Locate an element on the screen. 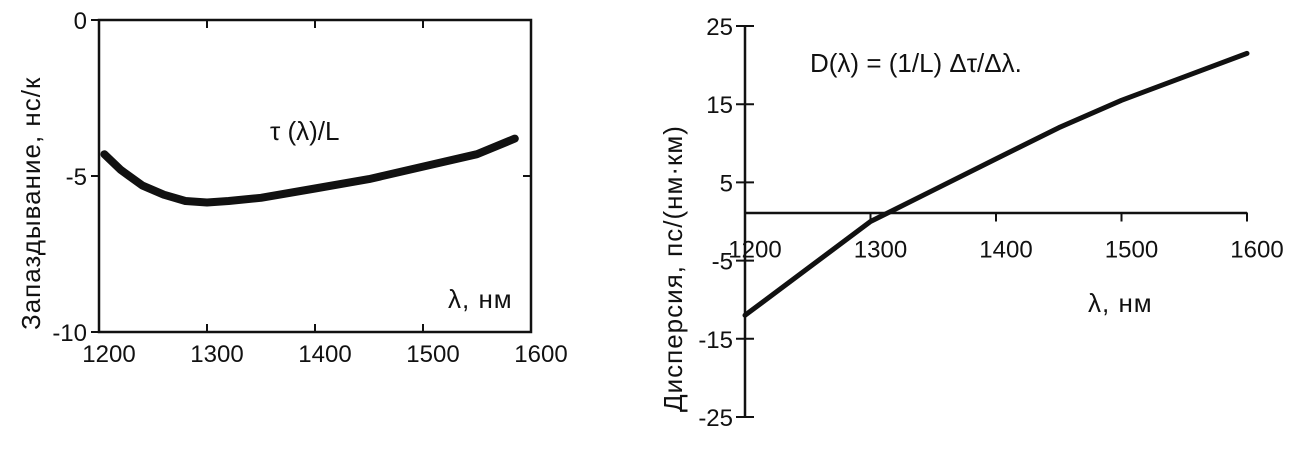  dispersion-x-tick-label: 1500 is located at coordinates (1131, 250).